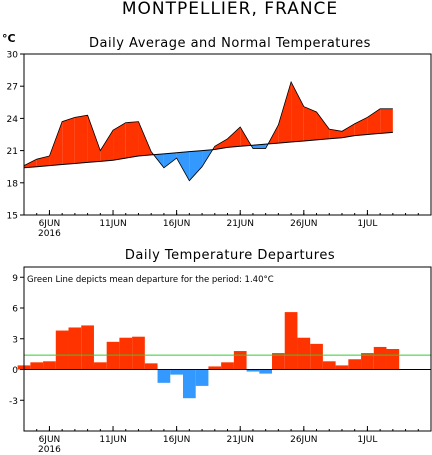 The image size is (432, 455). Describe the element at coordinates (12, 217) in the screenshot. I see `y-tick-label: 15` at that location.